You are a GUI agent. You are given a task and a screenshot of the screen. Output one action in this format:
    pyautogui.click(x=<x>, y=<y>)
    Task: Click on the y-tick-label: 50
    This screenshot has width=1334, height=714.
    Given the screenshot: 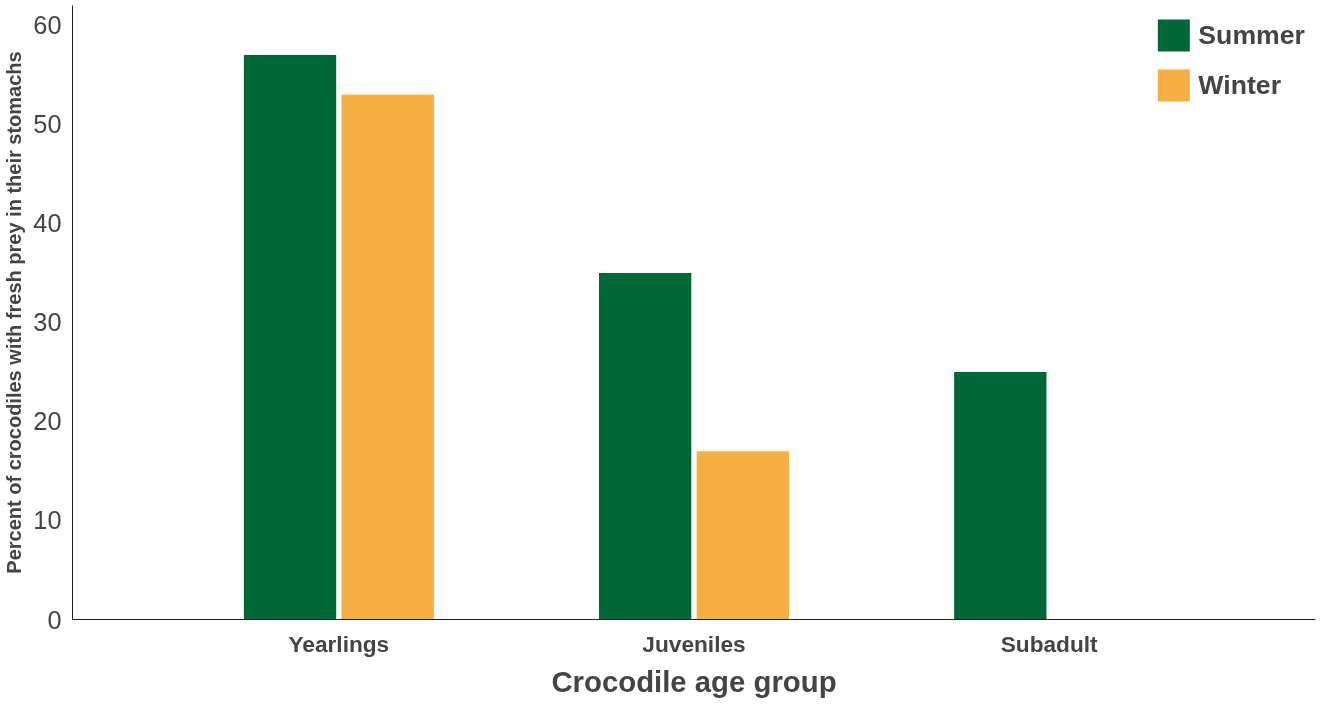 What is the action you would take?
    pyautogui.click(x=47, y=124)
    